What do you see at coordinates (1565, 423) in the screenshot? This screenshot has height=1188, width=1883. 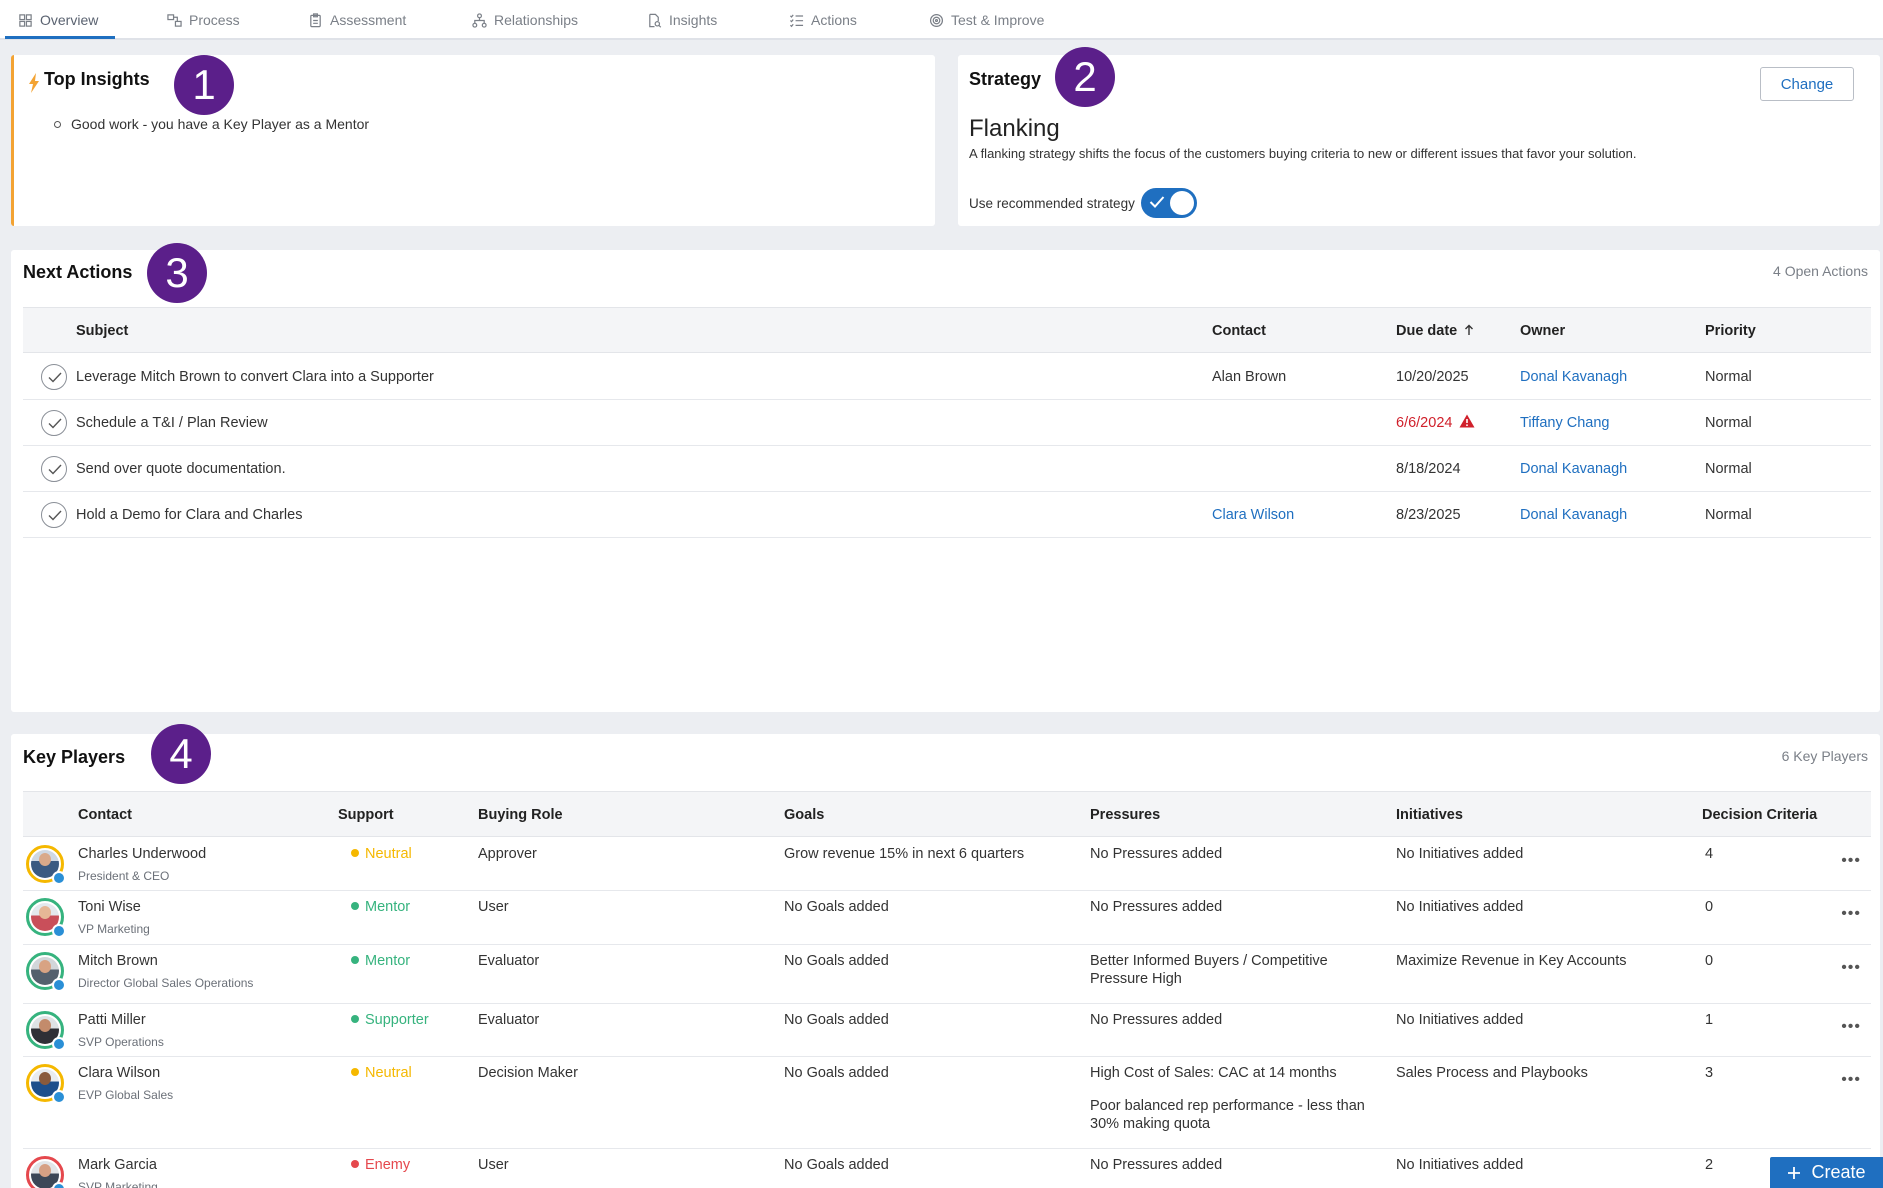 I see `action-owner-link: Tiffany Chang` at bounding box center [1565, 423].